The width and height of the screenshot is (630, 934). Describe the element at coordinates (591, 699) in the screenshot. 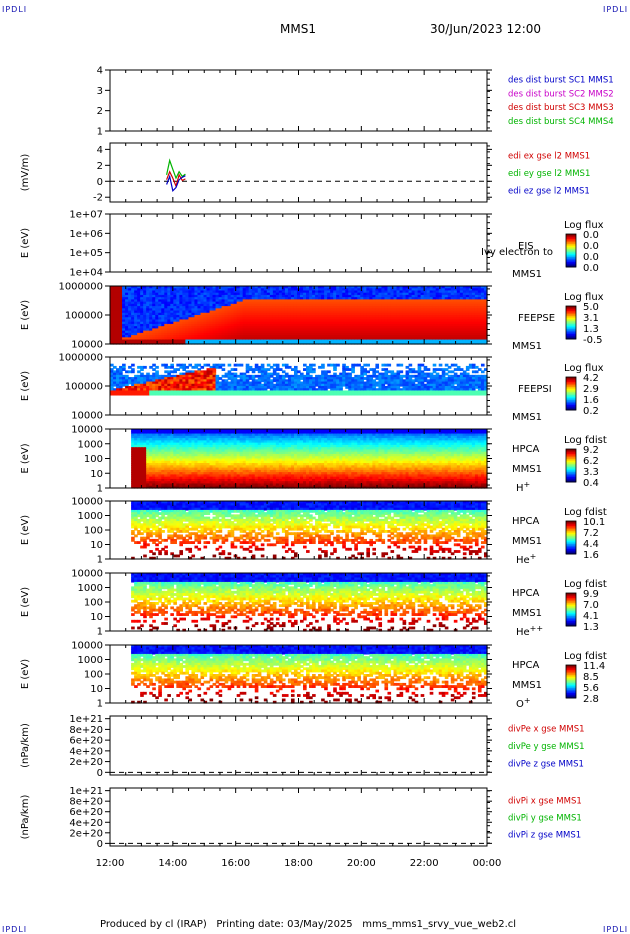

I see `colorbar-tick-label: 2.8` at that location.